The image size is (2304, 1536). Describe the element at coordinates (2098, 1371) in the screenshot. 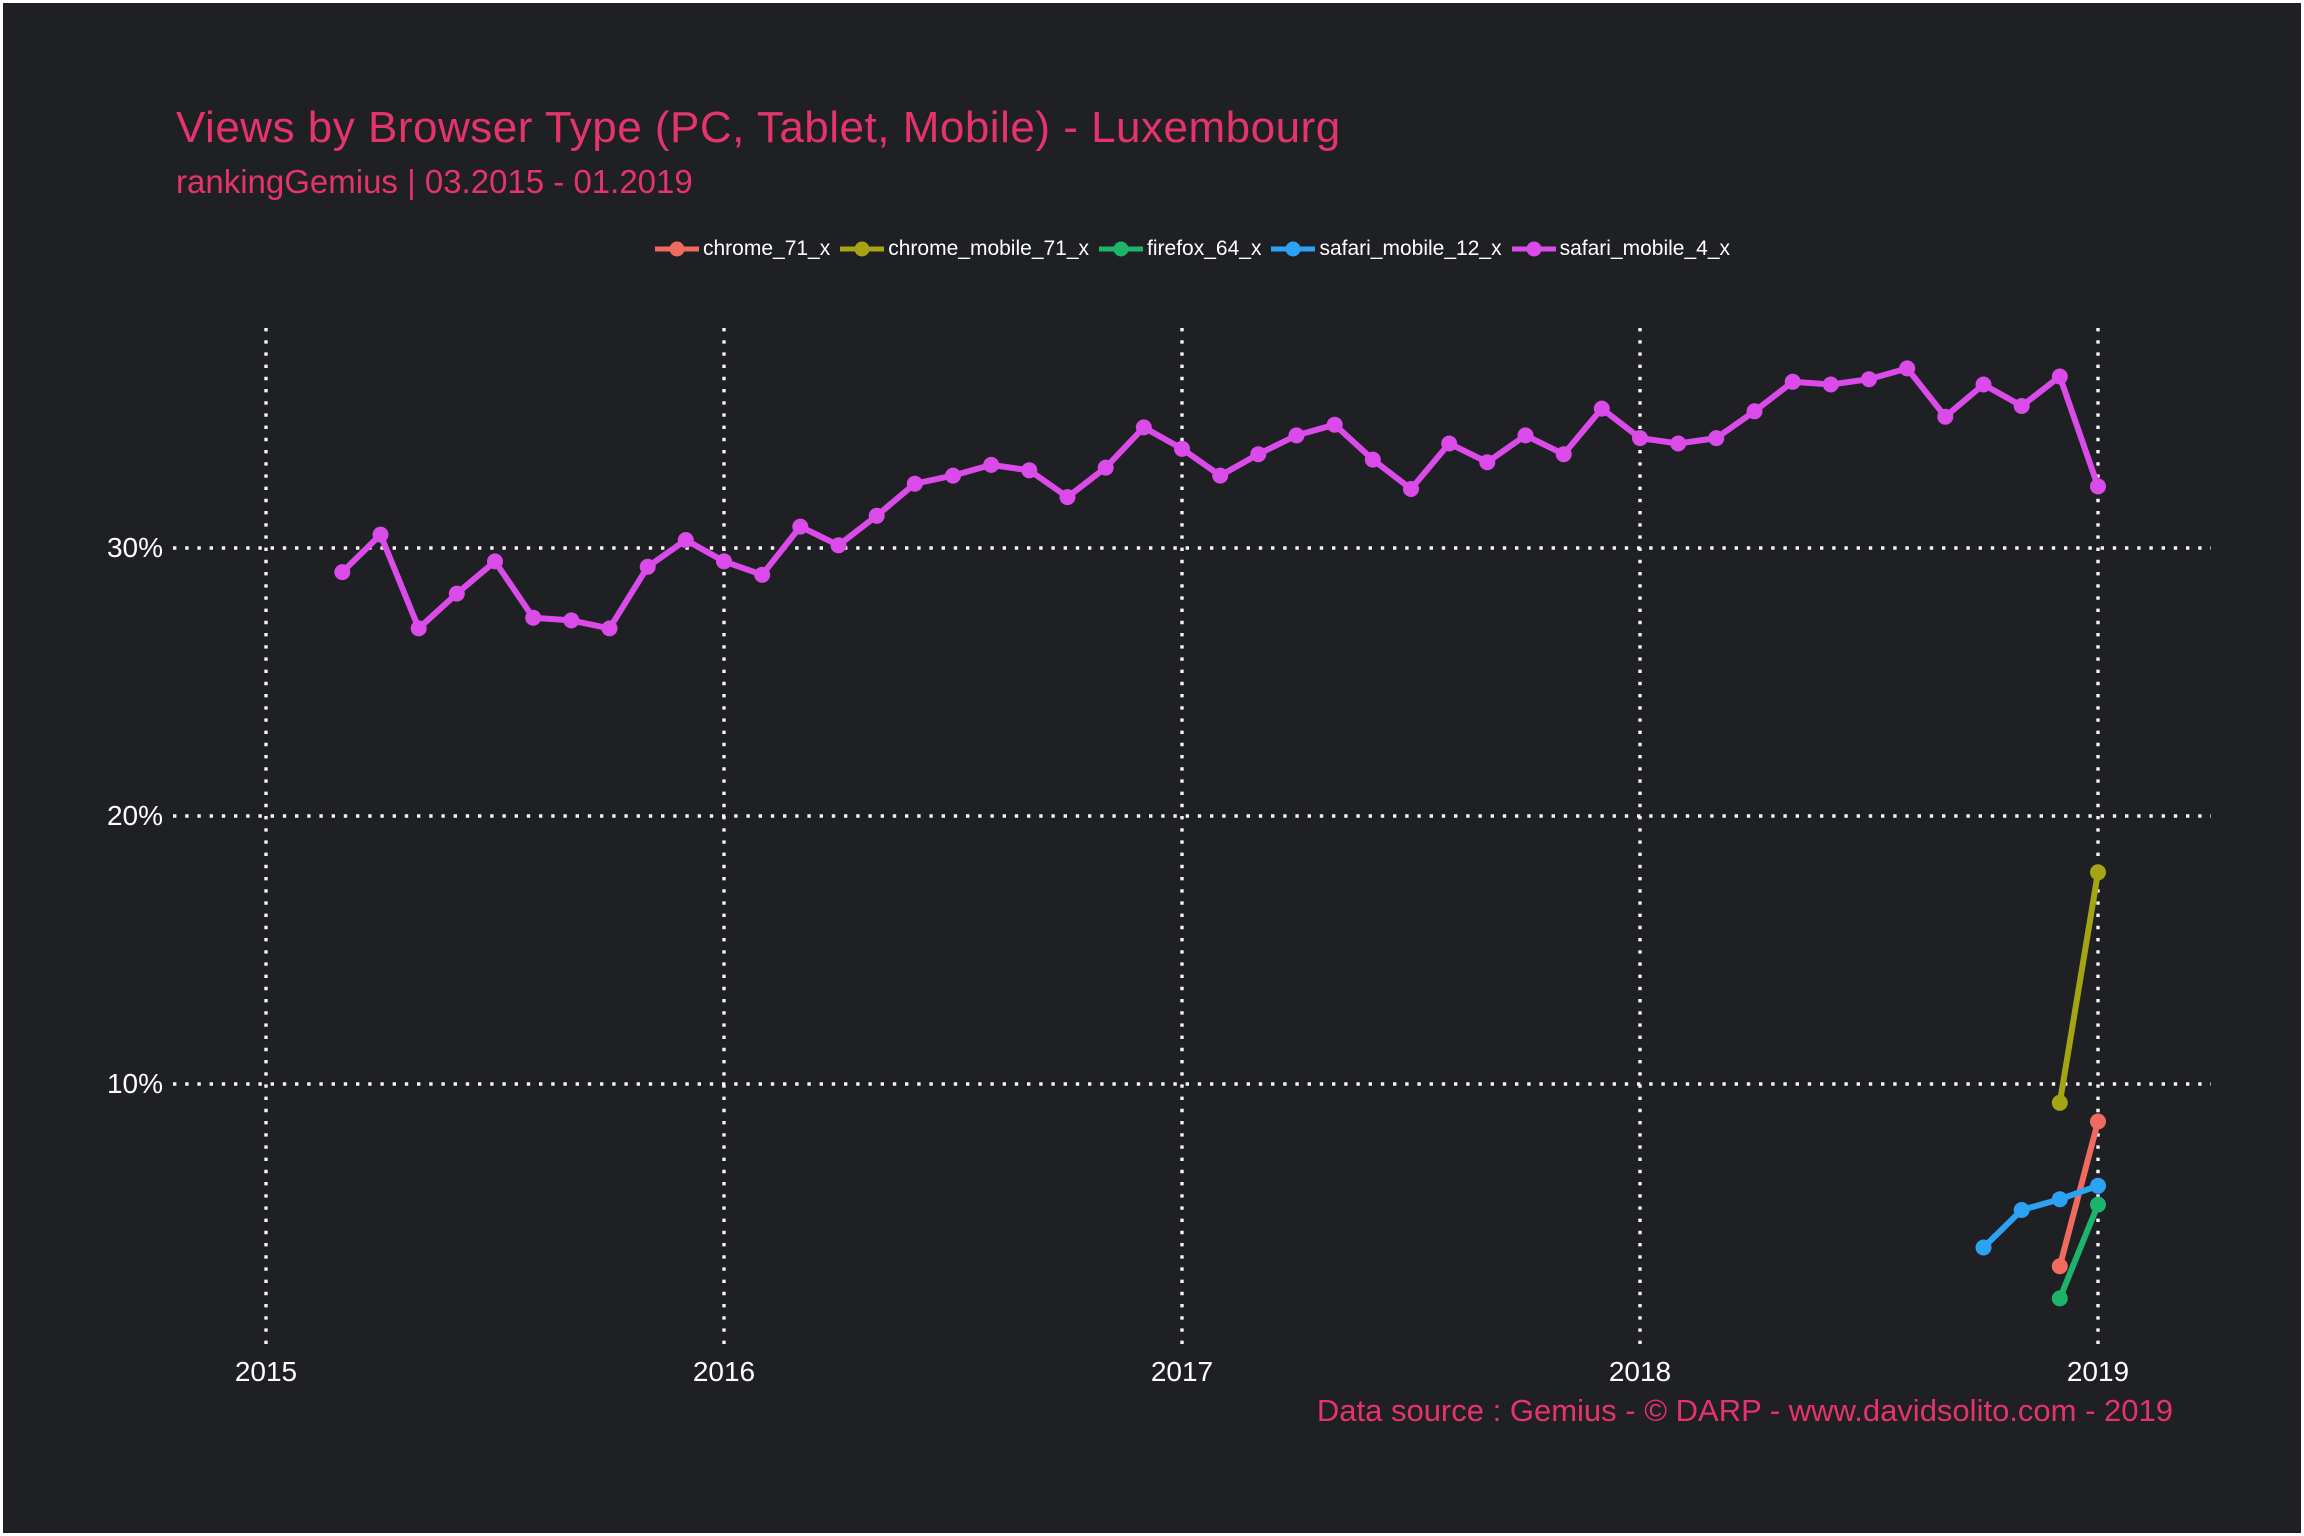

I see `x-tick-label-2019: 2019` at that location.